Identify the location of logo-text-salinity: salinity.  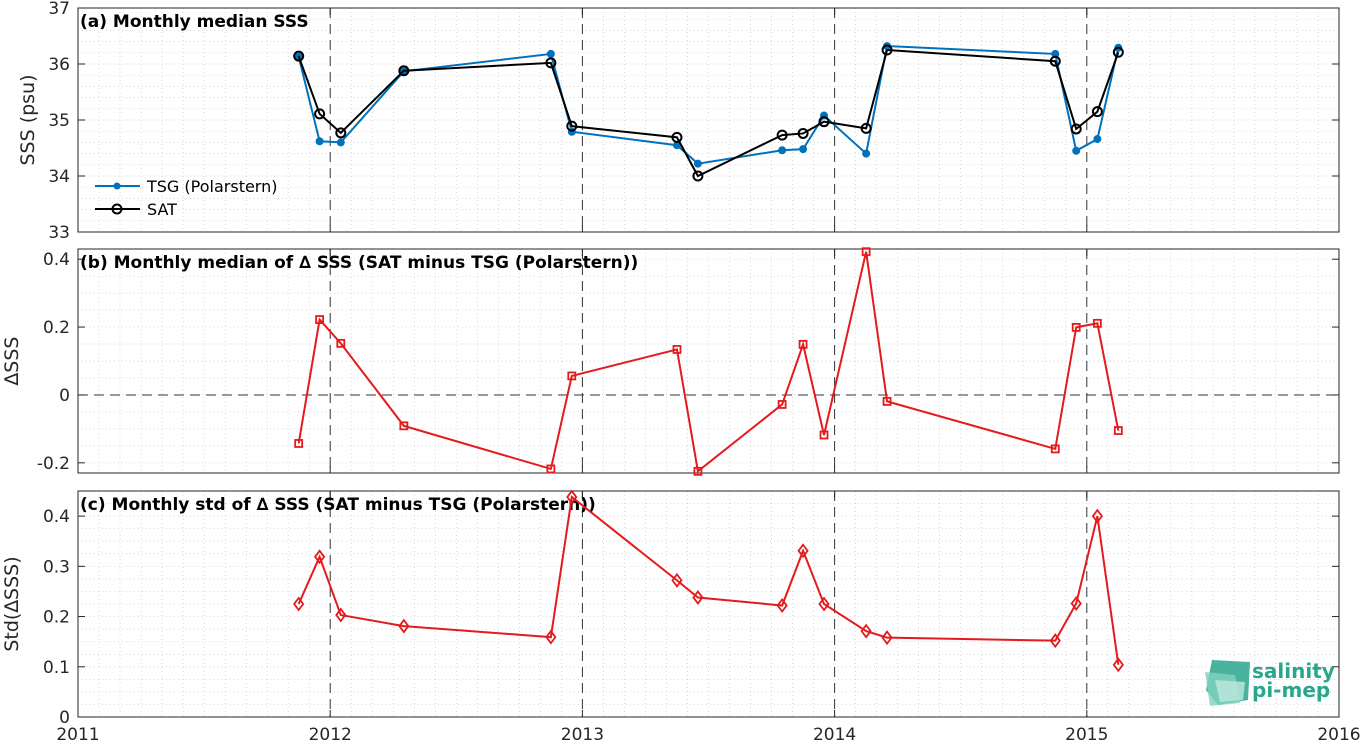
(1293, 671).